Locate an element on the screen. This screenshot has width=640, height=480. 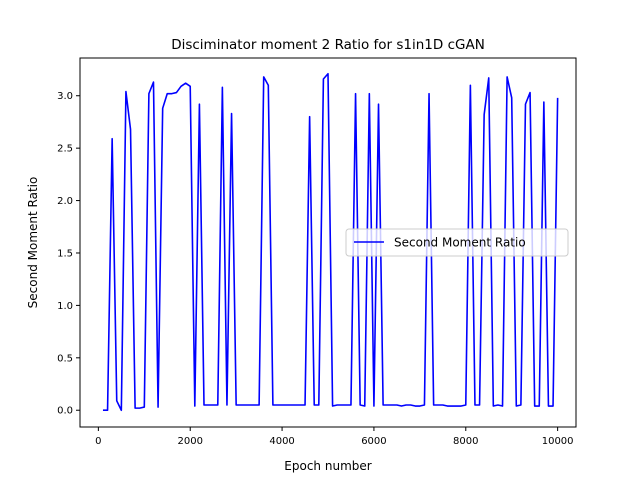
y-tick-label: 1.0 is located at coordinates (65, 306).